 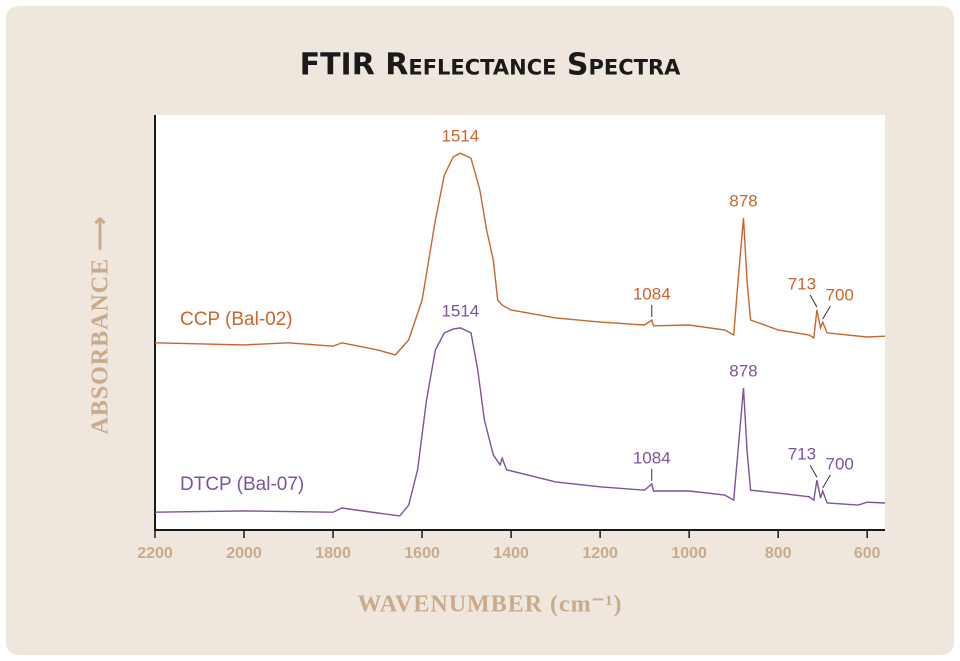 I want to click on x-tick-label: 1000, so click(x=689, y=553).